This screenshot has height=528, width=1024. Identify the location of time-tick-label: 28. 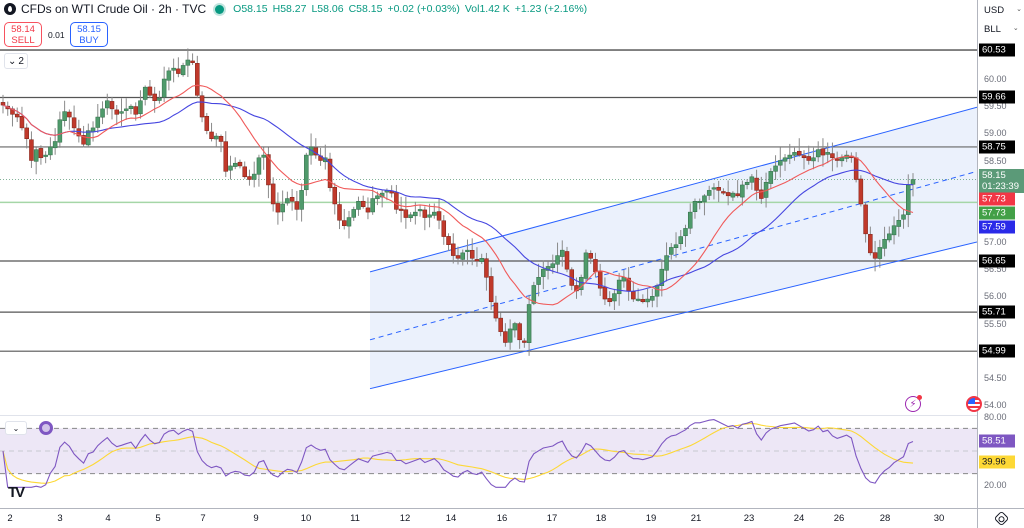
(885, 518).